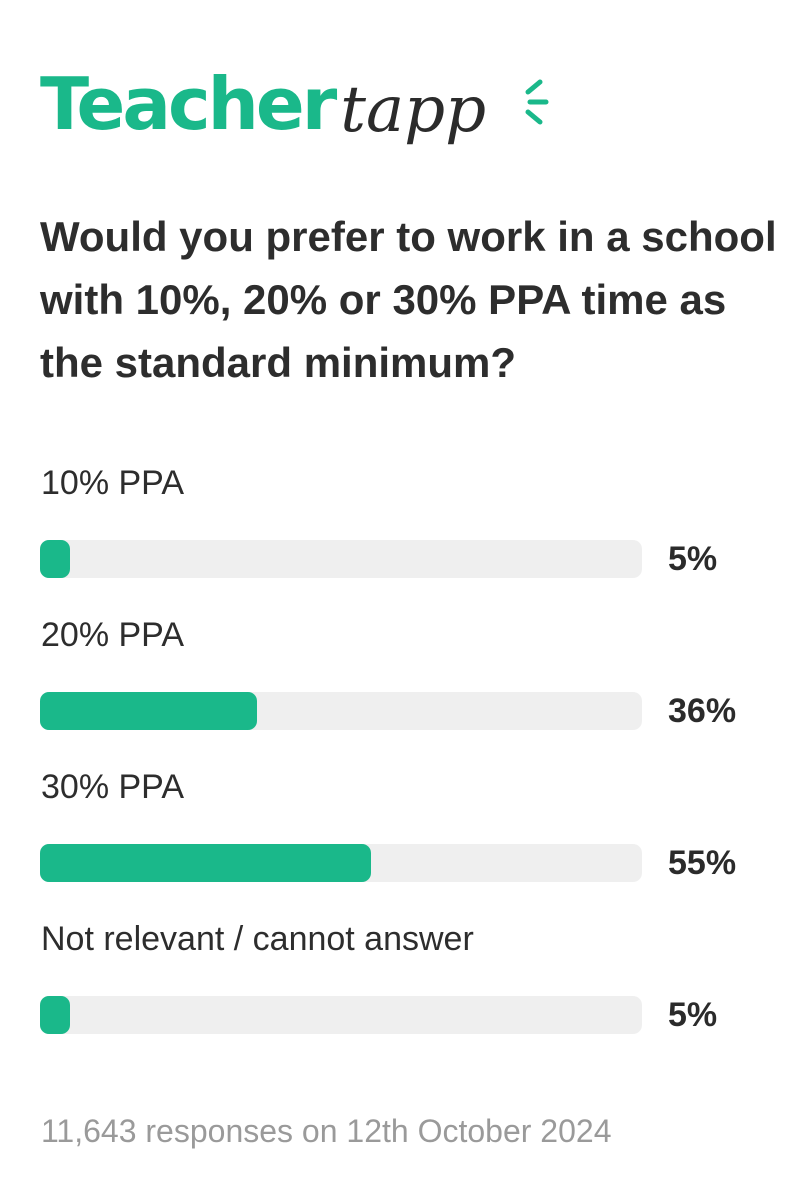 Image resolution: width=809 pixels, height=1200 pixels. I want to click on option-label: 20% PPA, so click(113, 635).